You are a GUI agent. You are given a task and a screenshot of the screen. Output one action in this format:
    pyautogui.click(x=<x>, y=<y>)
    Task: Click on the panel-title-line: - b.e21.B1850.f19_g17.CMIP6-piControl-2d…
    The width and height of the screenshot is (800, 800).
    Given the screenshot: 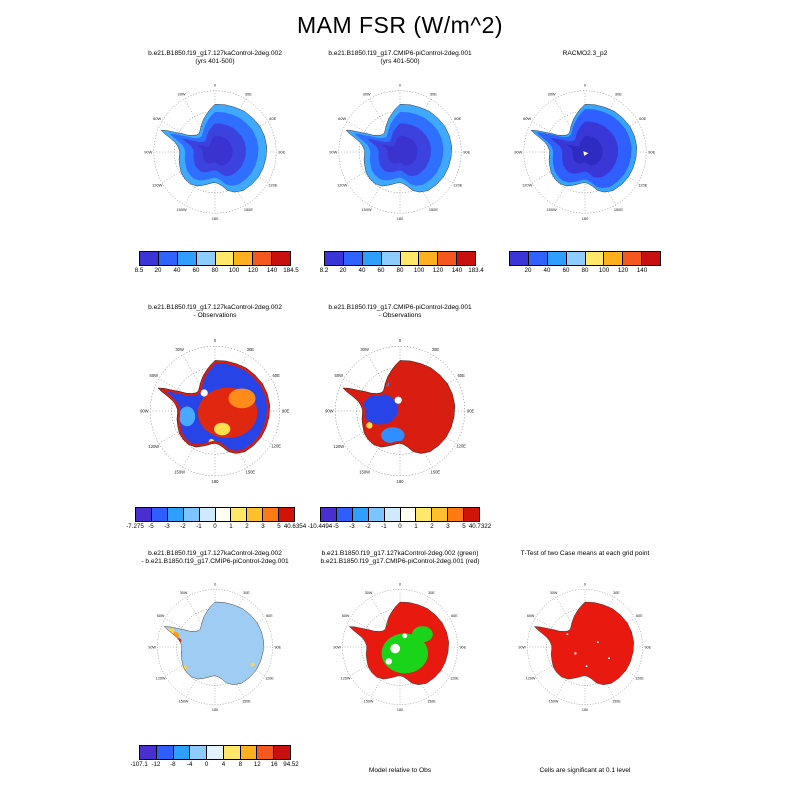 What is the action you would take?
    pyautogui.click(x=215, y=561)
    